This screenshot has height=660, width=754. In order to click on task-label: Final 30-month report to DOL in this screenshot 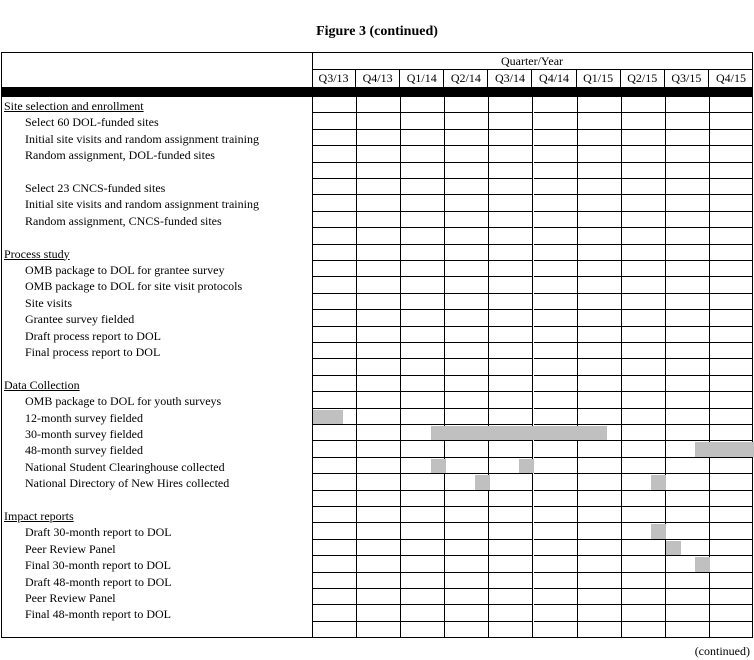, I will do `click(98, 565)`.